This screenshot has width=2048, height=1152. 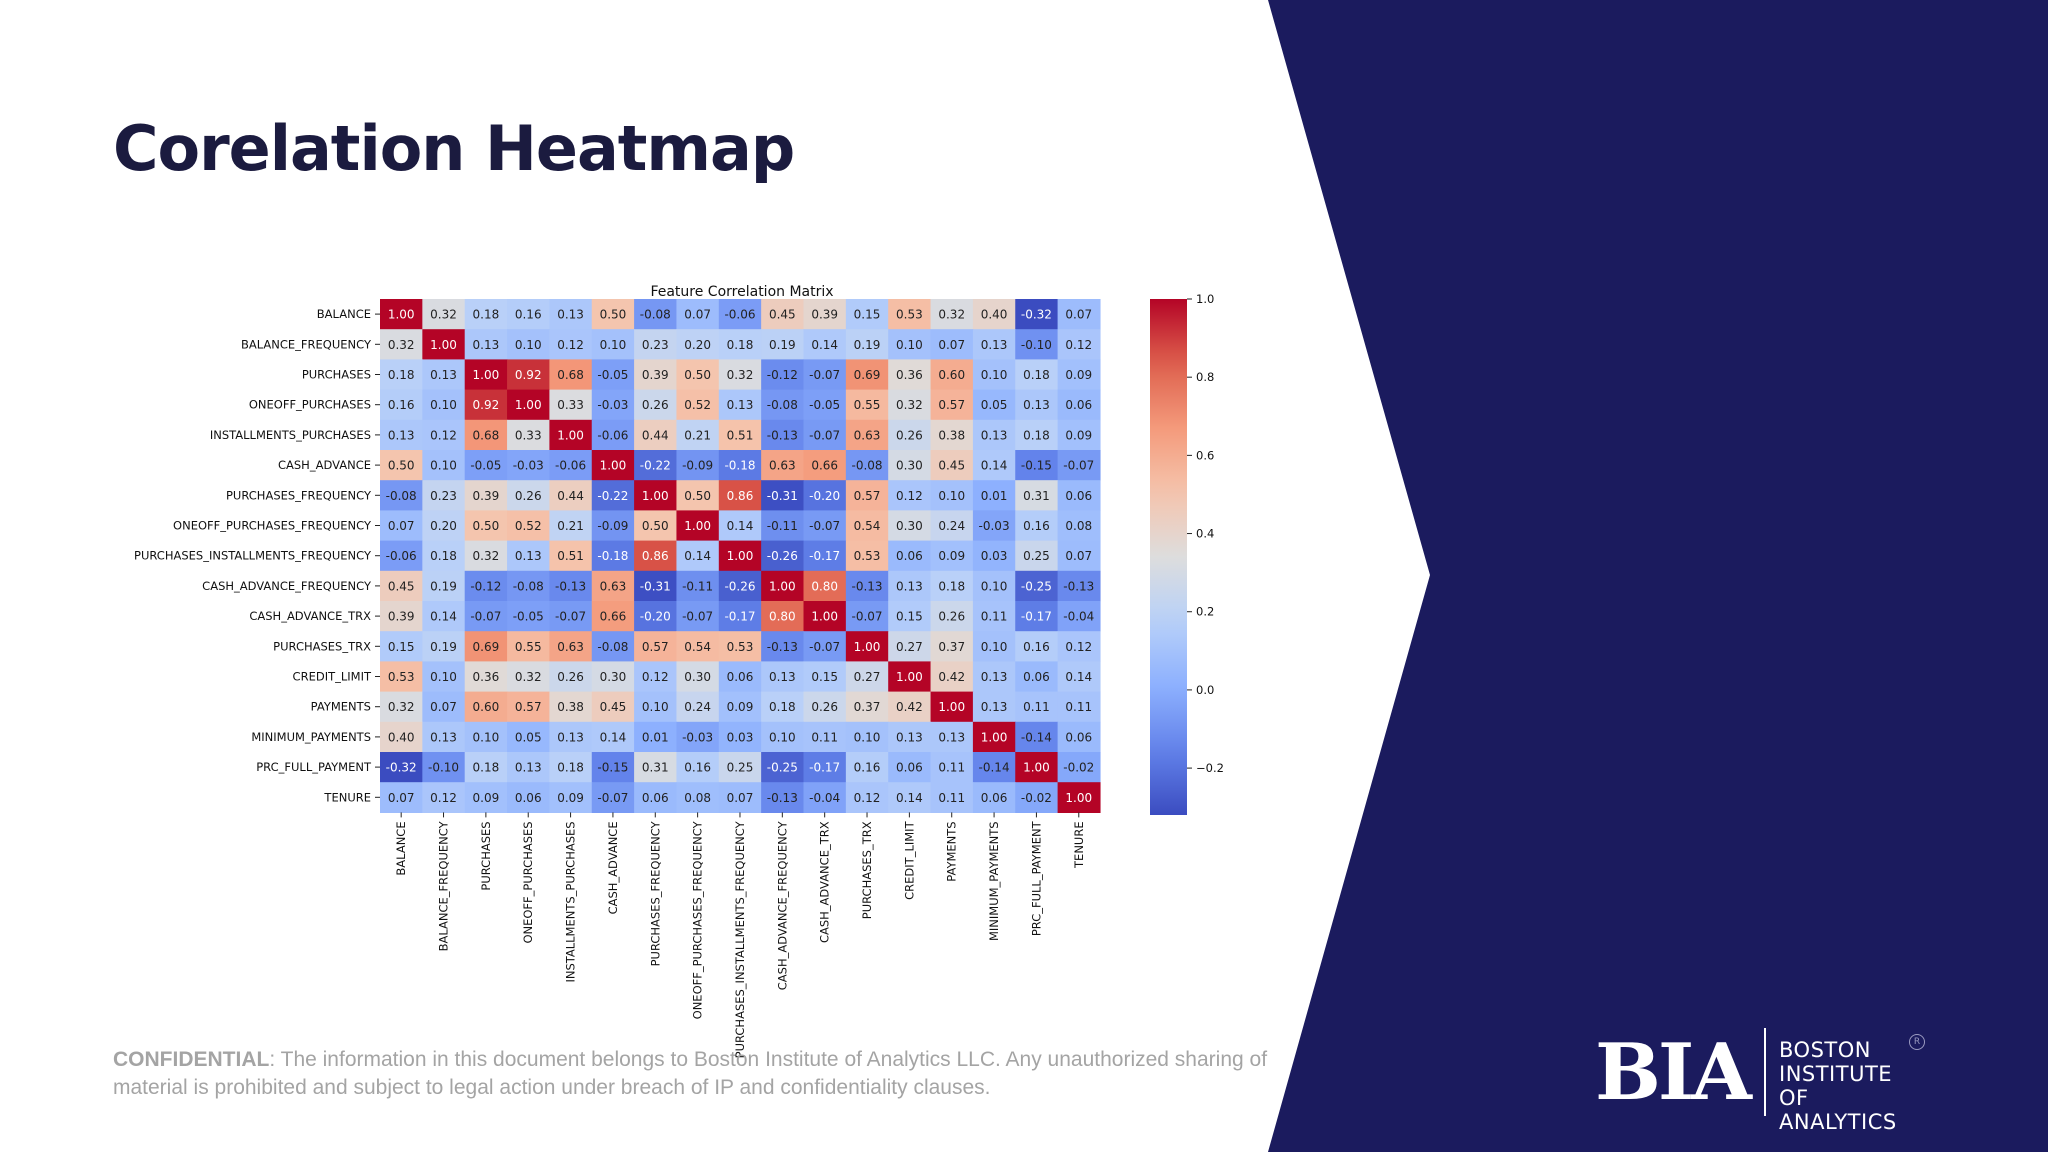 What do you see at coordinates (570, 375) in the screenshot?
I see `cell-value-label: 0.68` at bounding box center [570, 375].